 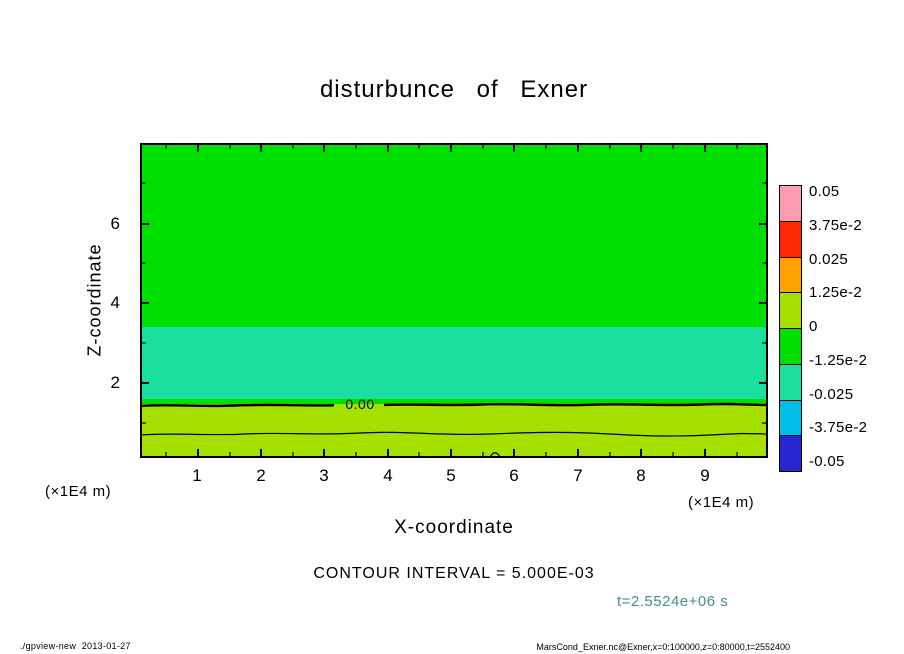 What do you see at coordinates (451, 475) in the screenshot?
I see `x-tick-label-5: 5` at bounding box center [451, 475].